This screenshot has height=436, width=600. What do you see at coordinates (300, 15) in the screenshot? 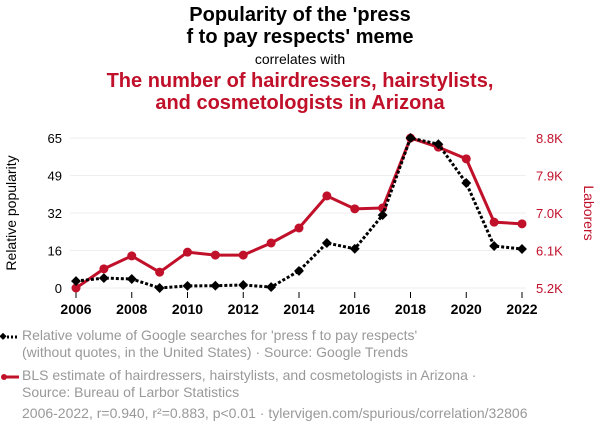
I see `title-line: Popularity of the 'press` at bounding box center [300, 15].